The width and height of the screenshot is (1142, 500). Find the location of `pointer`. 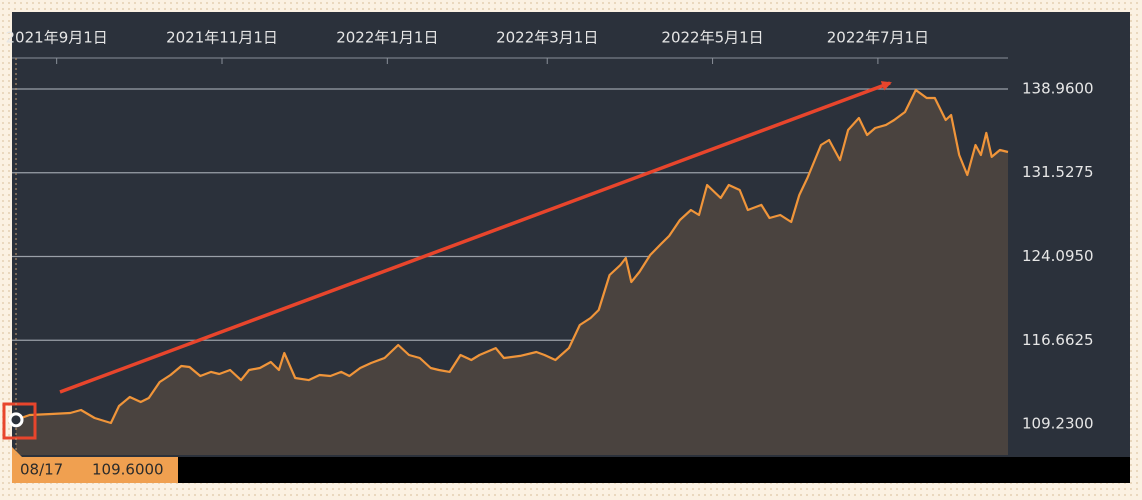

pointer is located at coordinates (17, 452).